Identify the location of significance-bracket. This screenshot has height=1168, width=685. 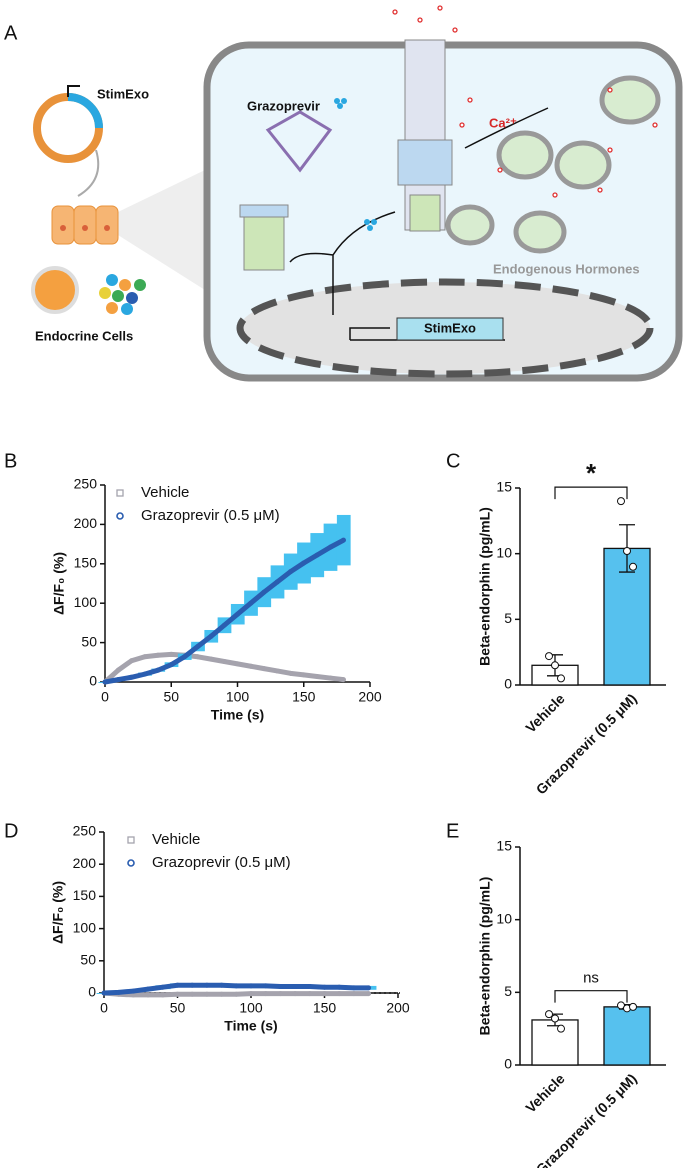
(591, 493).